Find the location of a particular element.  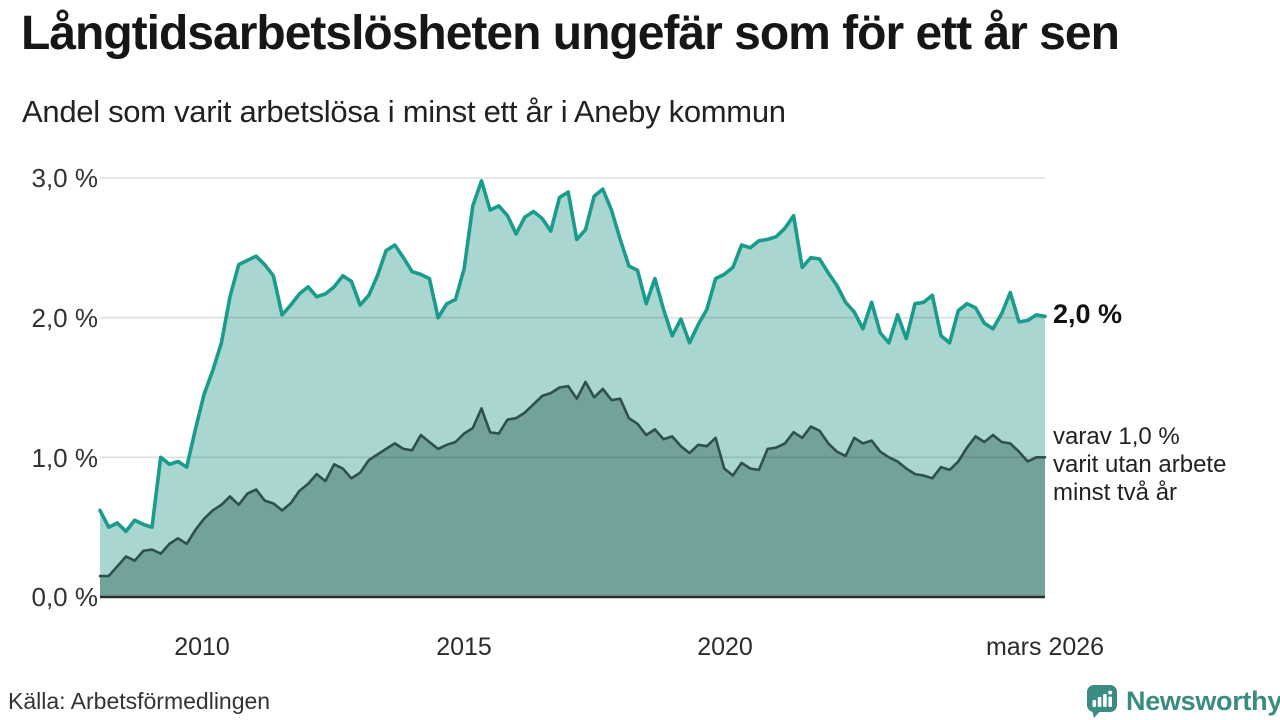

x-tick-2010: 2010 is located at coordinates (202, 647).